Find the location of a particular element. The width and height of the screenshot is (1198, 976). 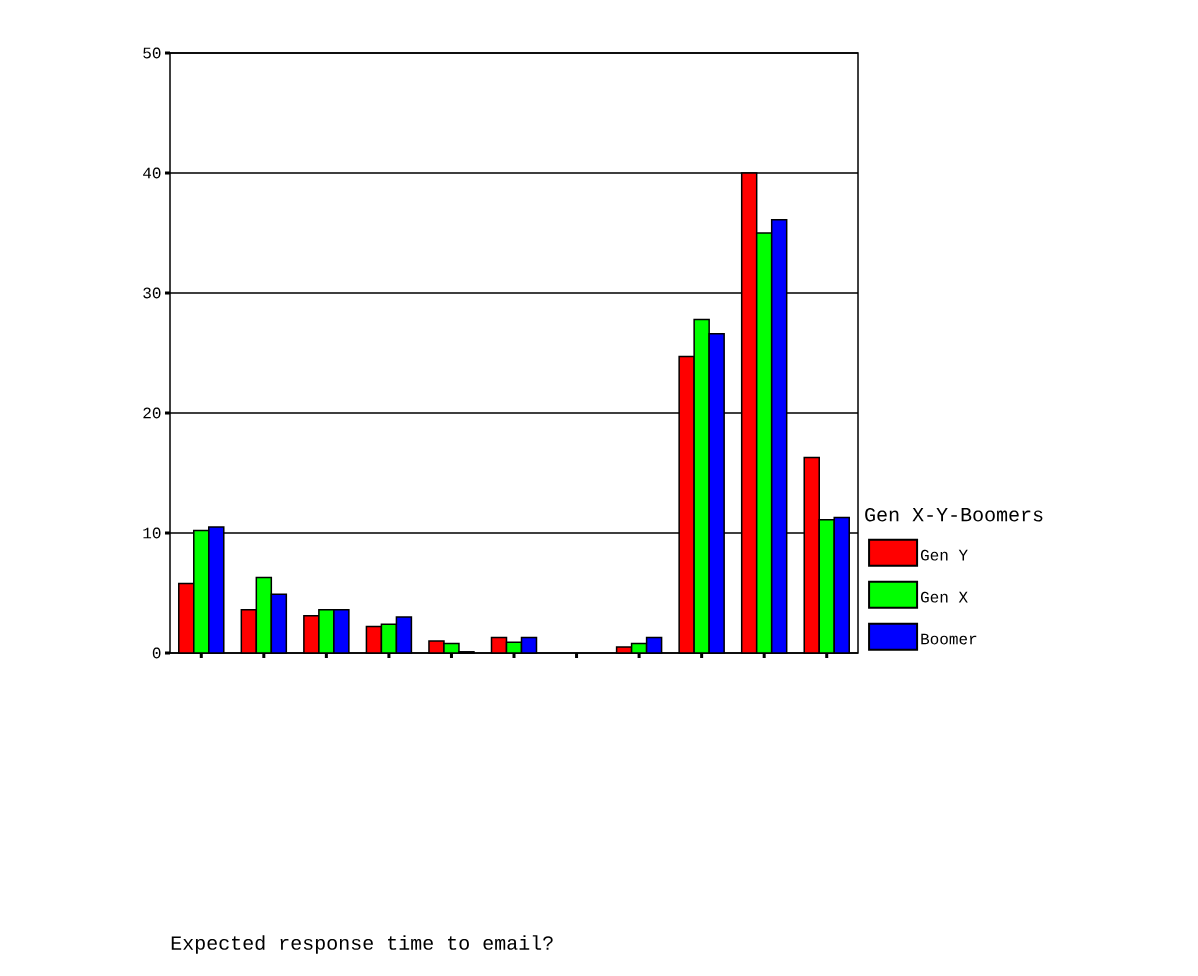

legend-label: Gen Y is located at coordinates (944, 555).